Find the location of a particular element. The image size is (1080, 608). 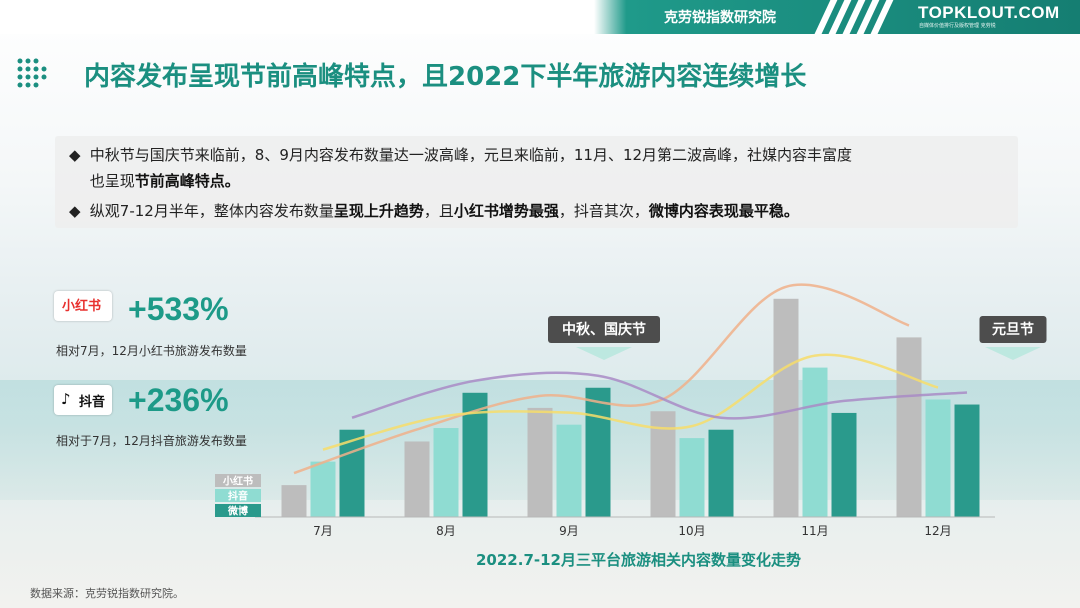

bar-抖音-8月 is located at coordinates (446, 472).